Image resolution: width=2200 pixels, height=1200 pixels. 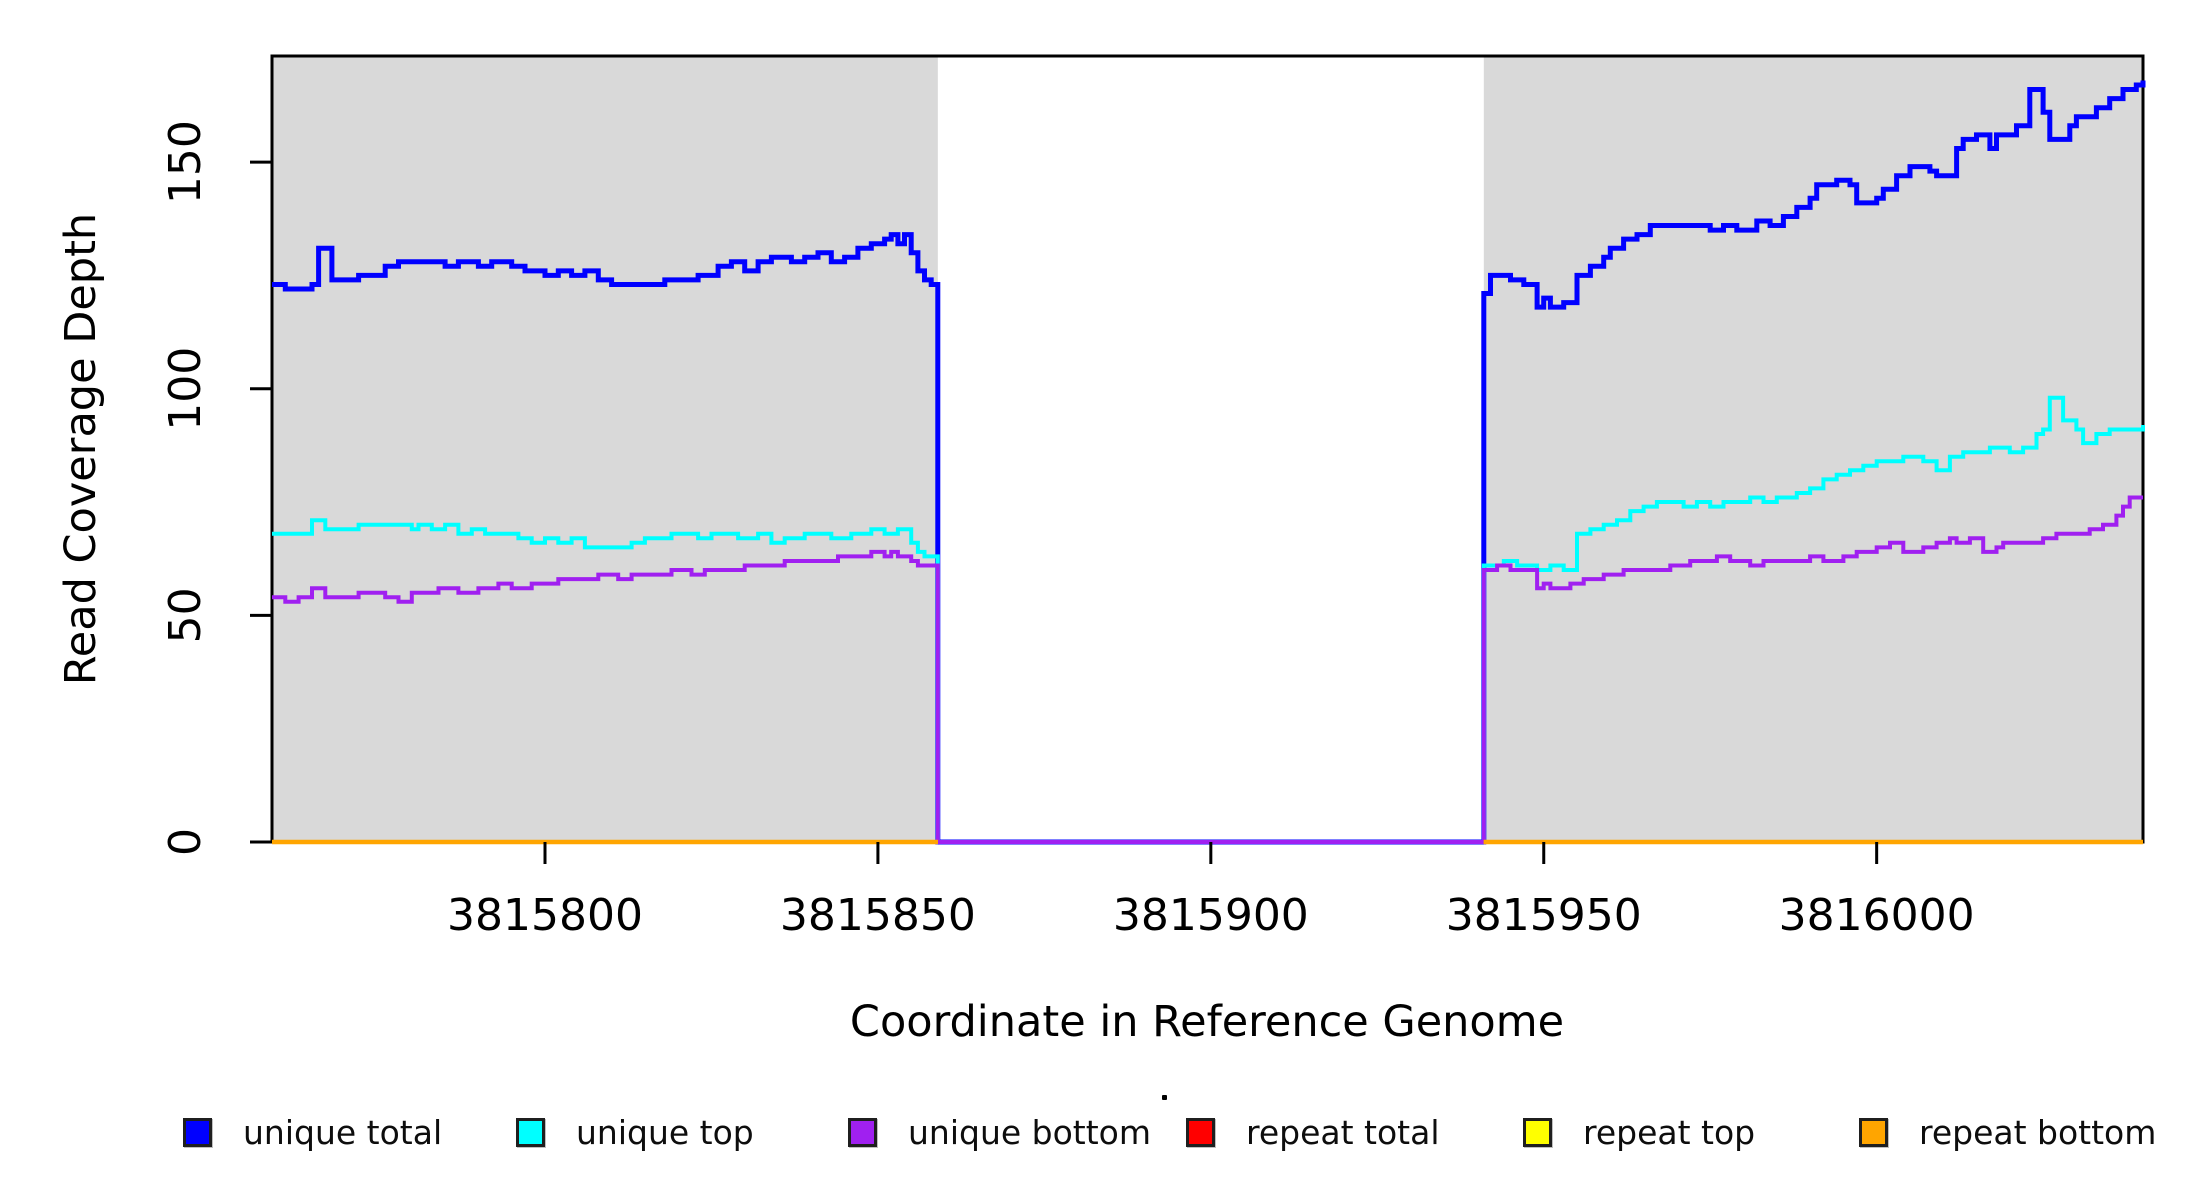 I want to click on legend-label: unique total, so click(x=343, y=1132).